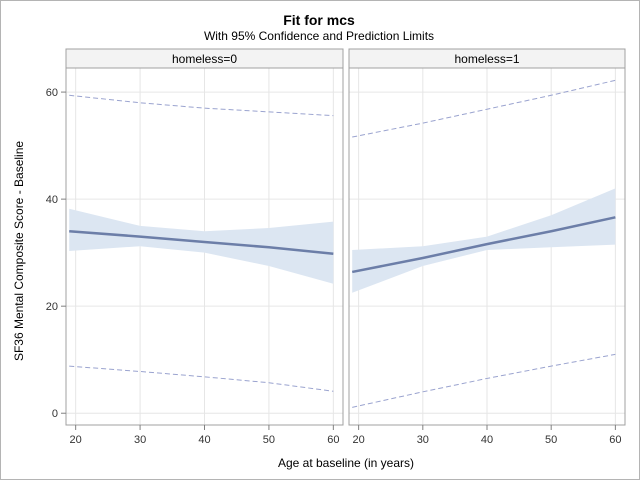 This screenshot has width=640, height=484. What do you see at coordinates (484, 380) in the screenshot?
I see `prediction-lower-line` at bounding box center [484, 380].